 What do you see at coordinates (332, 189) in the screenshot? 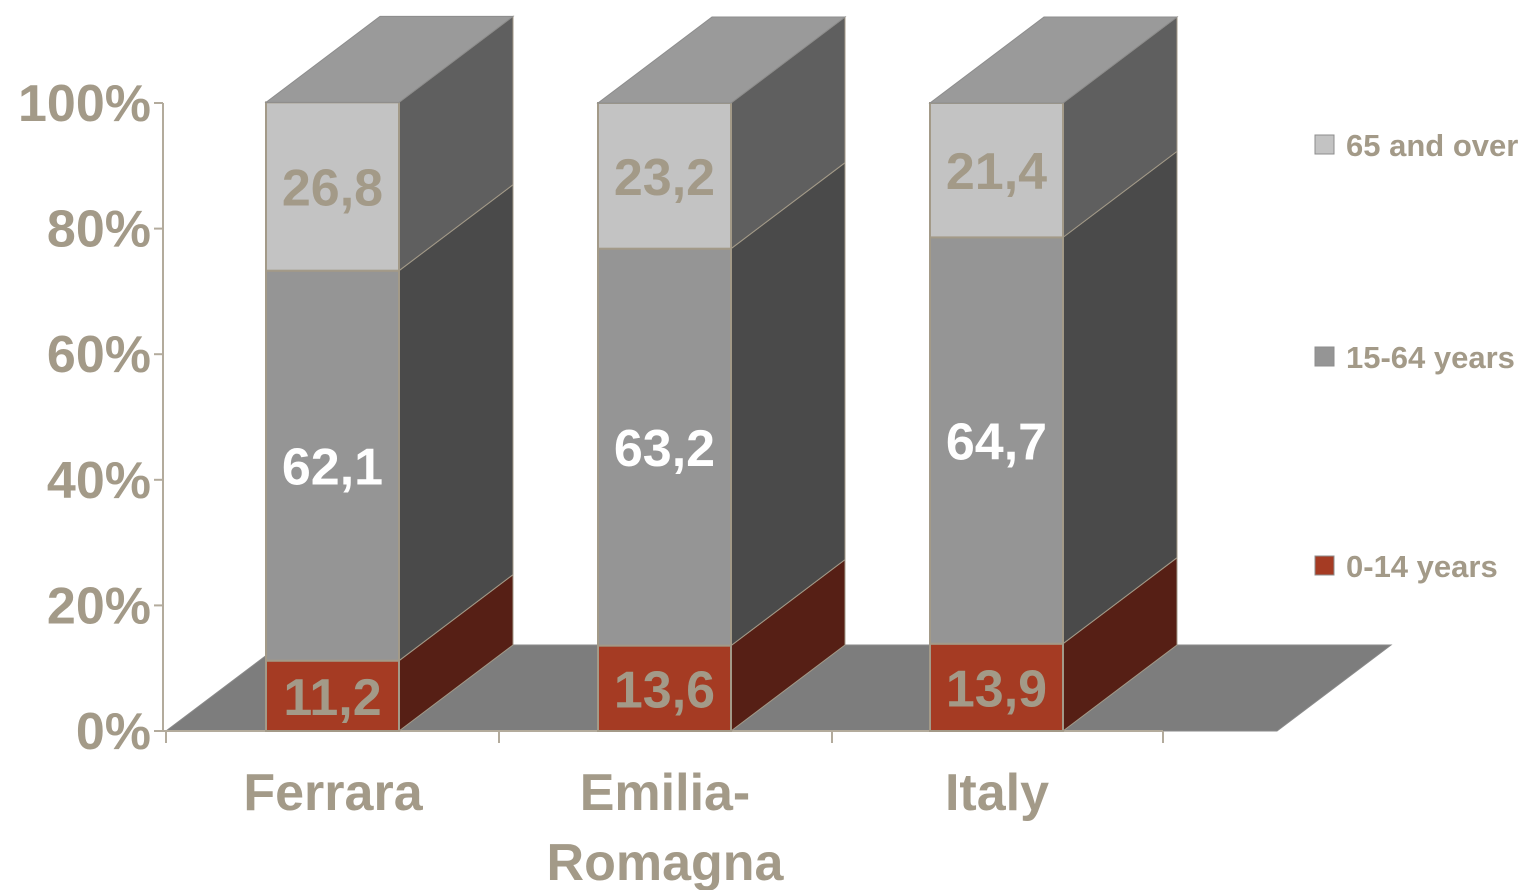
I see `data-label: 26,8` at bounding box center [332, 189].